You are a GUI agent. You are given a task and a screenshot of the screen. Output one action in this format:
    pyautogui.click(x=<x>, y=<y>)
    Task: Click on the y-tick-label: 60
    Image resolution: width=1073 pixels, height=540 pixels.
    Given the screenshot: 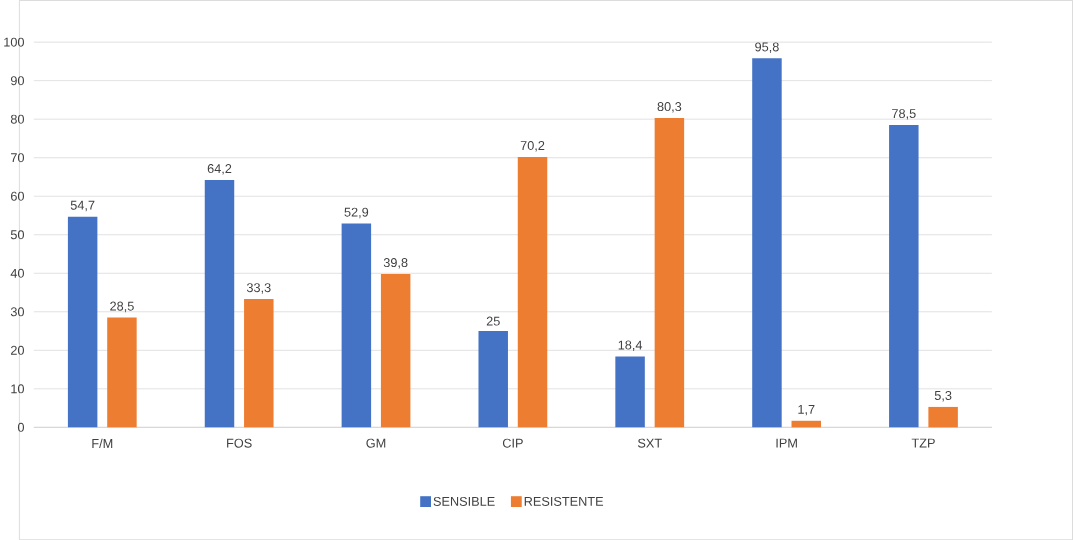 What is the action you would take?
    pyautogui.click(x=17, y=196)
    